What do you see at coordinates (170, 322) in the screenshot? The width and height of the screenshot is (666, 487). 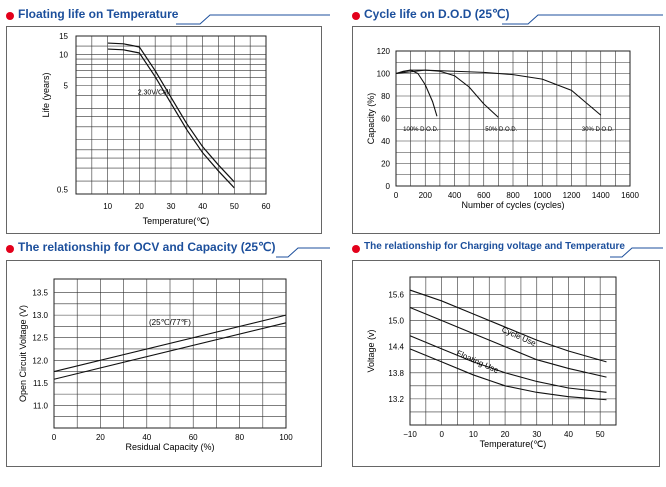 I see `temp-annotation: (25℃/77℉)` at bounding box center [170, 322].